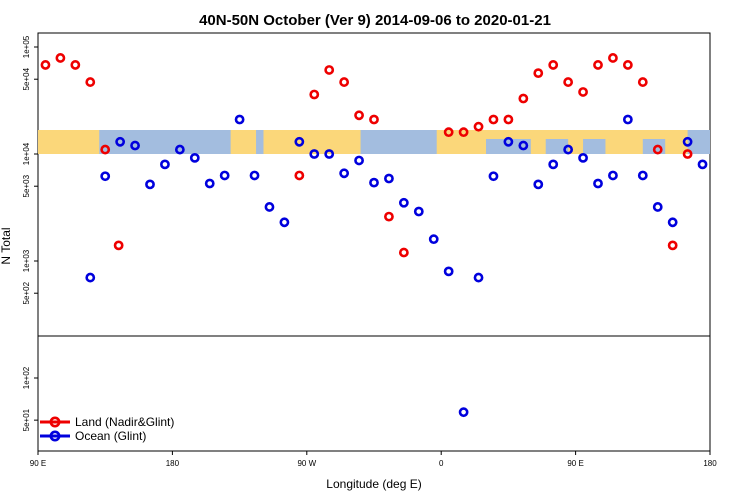  What do you see at coordinates (26, 260) in the screenshot?
I see `y-tick-label: 1e+03` at bounding box center [26, 260].